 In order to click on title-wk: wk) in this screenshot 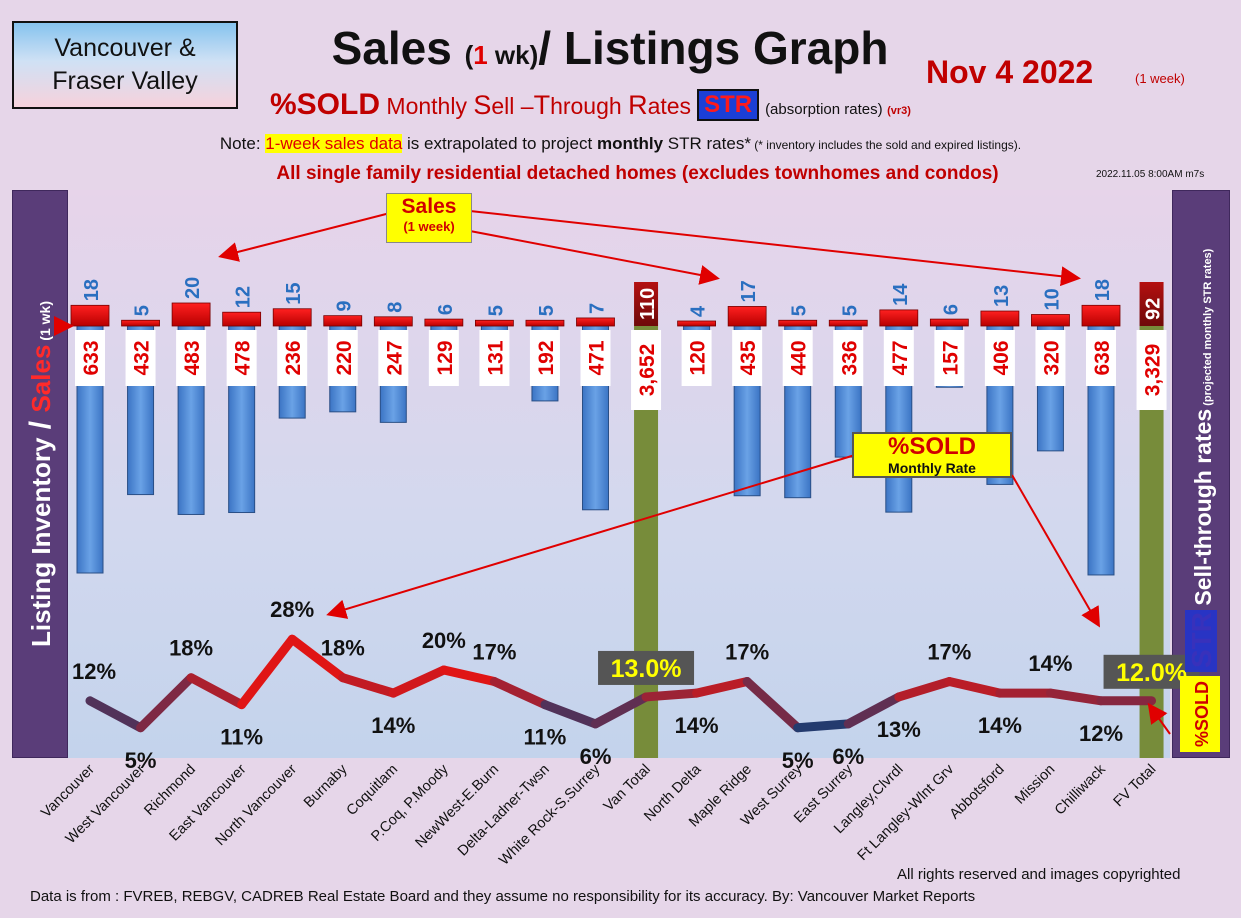, I will do `click(513, 55)`.